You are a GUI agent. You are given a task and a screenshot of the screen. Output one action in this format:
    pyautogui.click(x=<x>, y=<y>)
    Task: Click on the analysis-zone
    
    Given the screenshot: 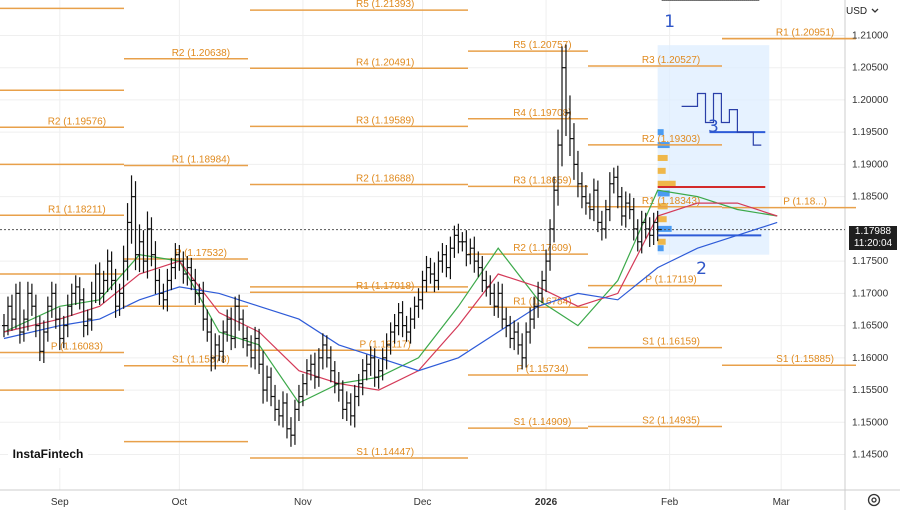 What is the action you would take?
    pyautogui.click(x=713, y=150)
    